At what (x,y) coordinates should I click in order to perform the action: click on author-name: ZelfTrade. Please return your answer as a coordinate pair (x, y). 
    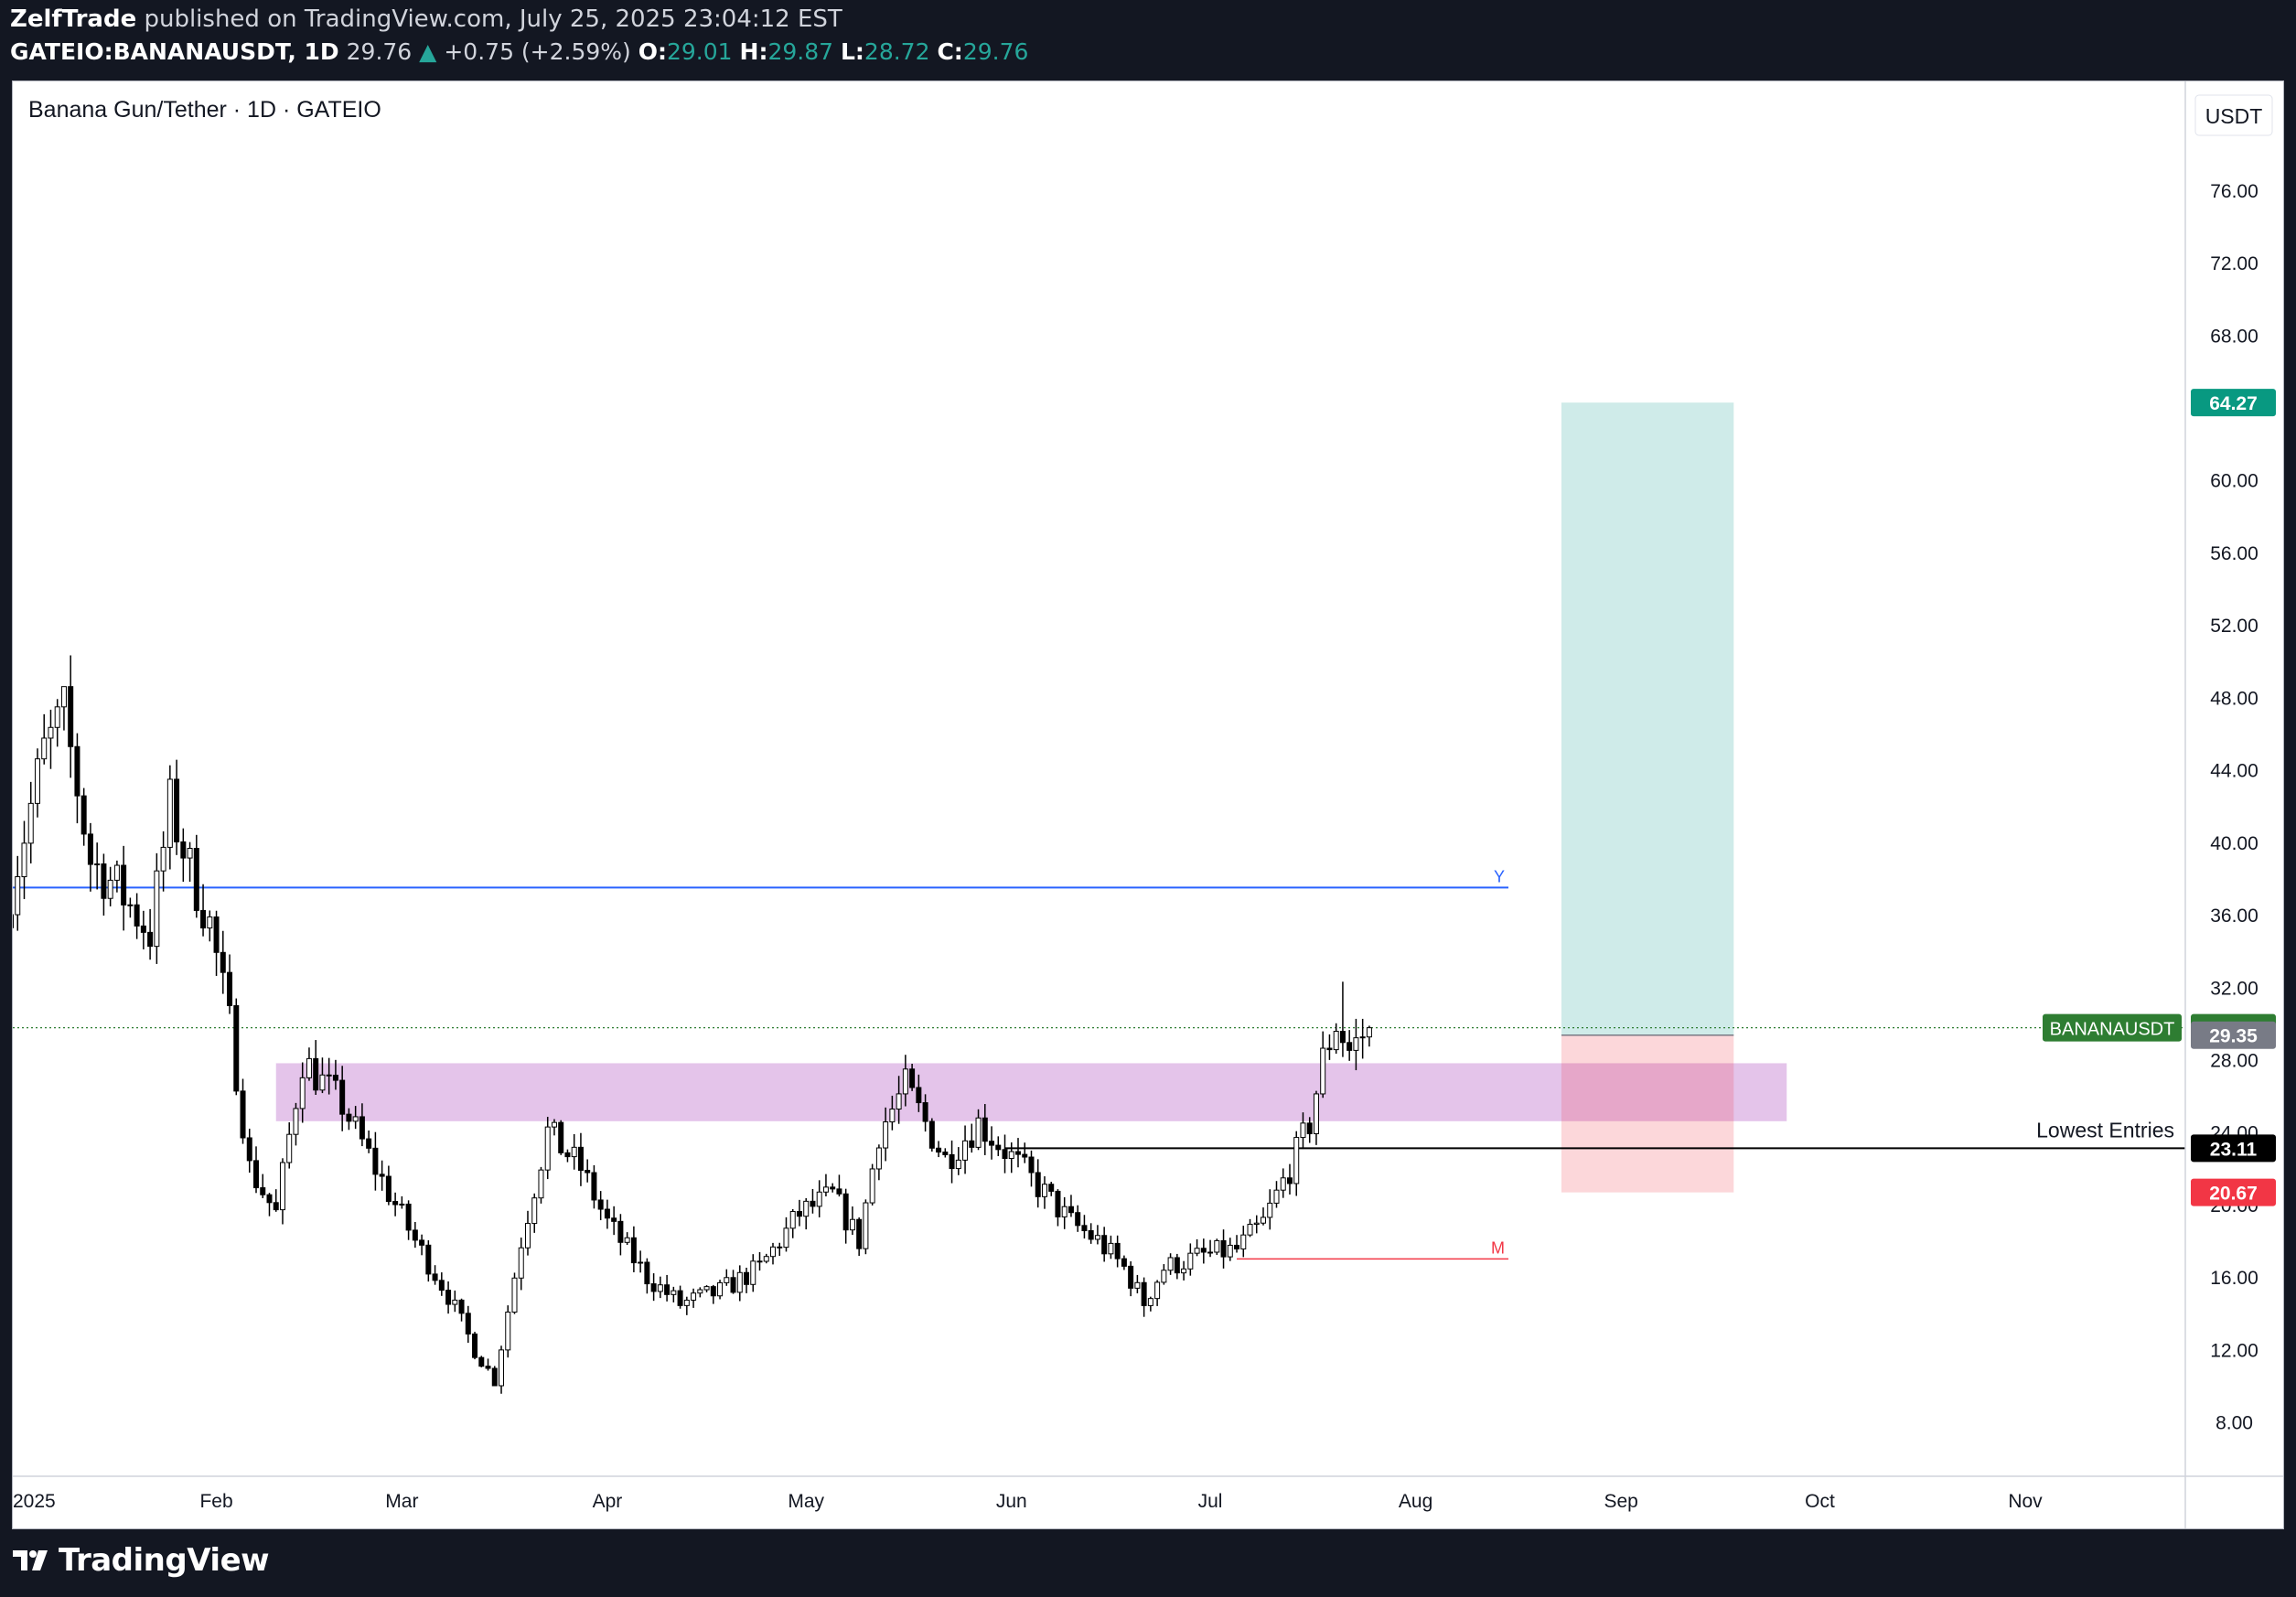
    Looking at the image, I should click on (73, 19).